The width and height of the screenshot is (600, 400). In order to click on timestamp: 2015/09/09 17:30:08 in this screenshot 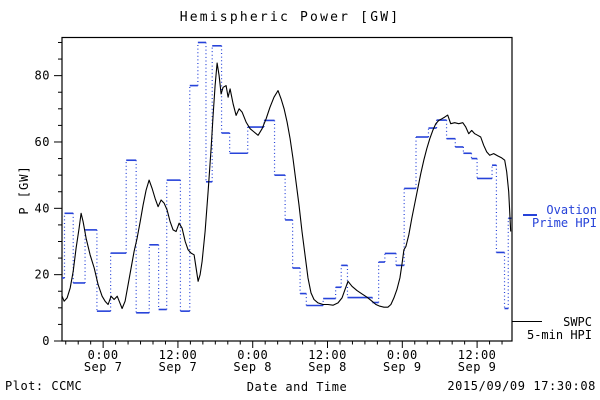, I will do `click(521, 386)`.